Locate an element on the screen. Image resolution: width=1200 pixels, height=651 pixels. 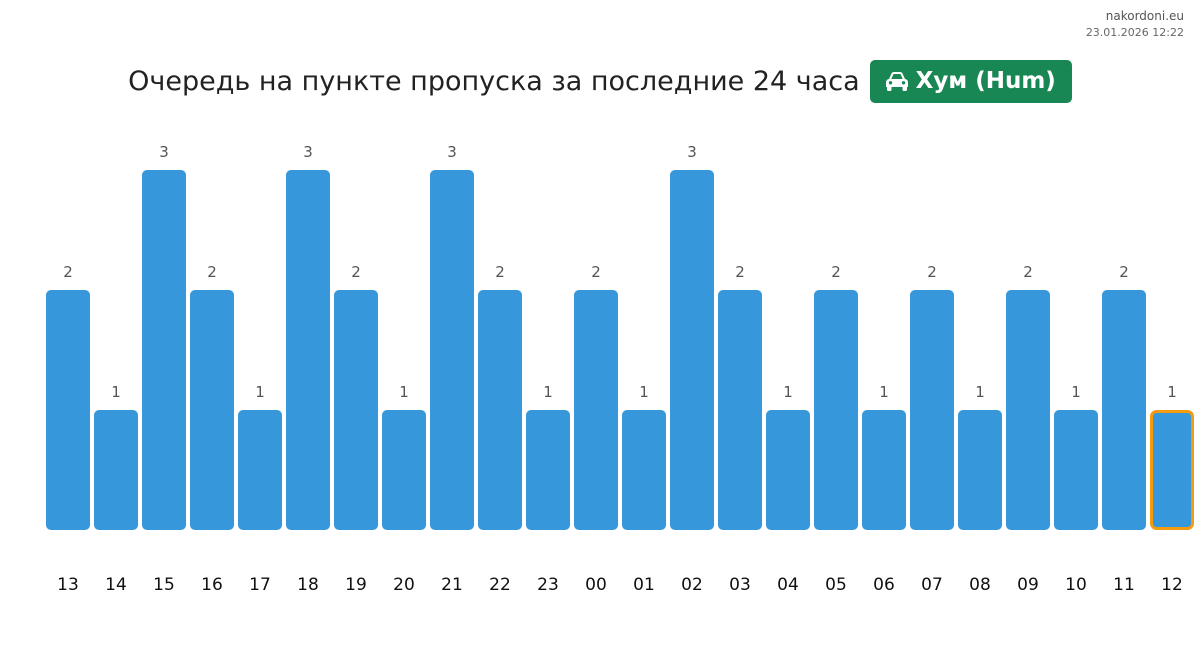
x-tick-label: 10 is located at coordinates (1076, 585).